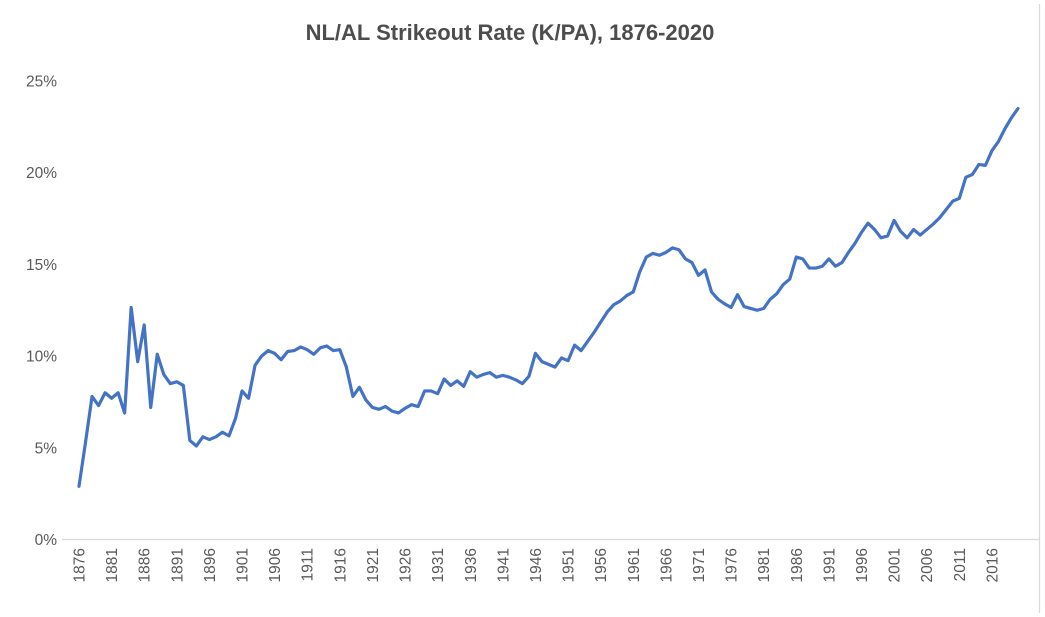  What do you see at coordinates (829, 565) in the screenshot?
I see `x-tick-label: 1991` at bounding box center [829, 565].